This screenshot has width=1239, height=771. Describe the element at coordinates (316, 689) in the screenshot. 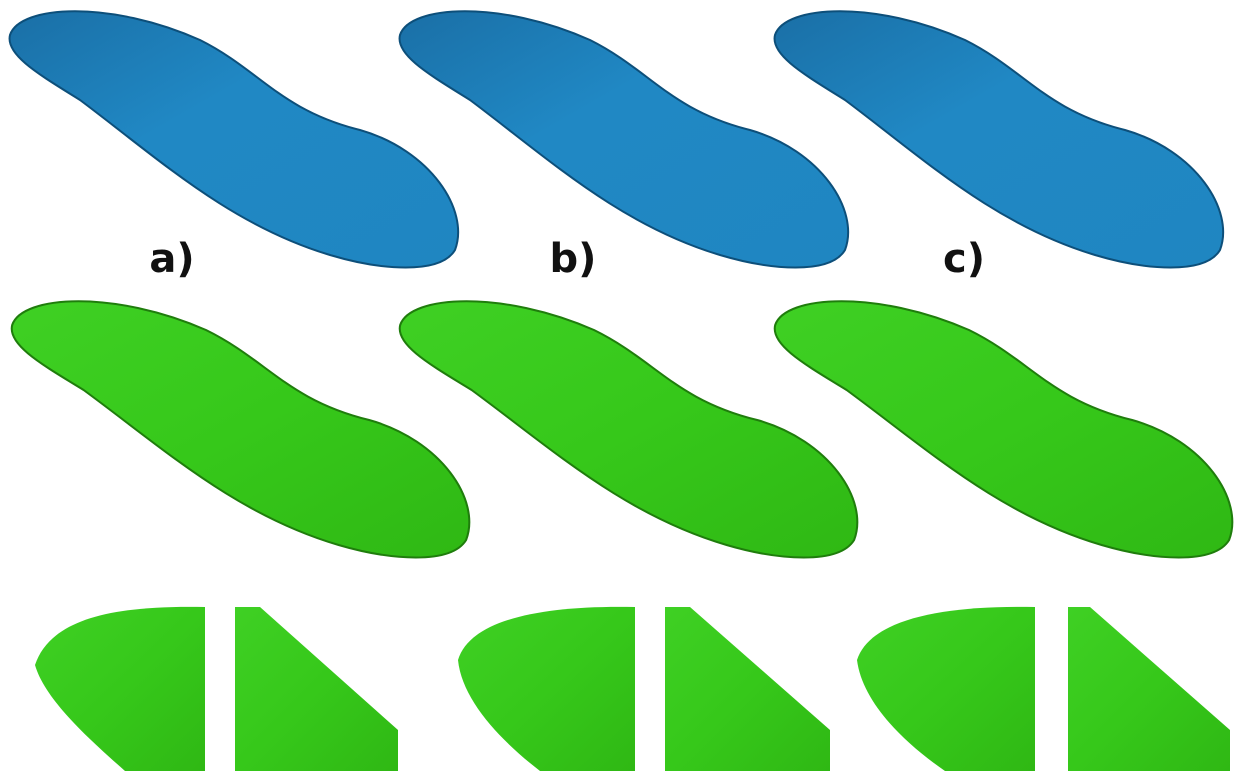

I see `arch-detail-a` at that location.